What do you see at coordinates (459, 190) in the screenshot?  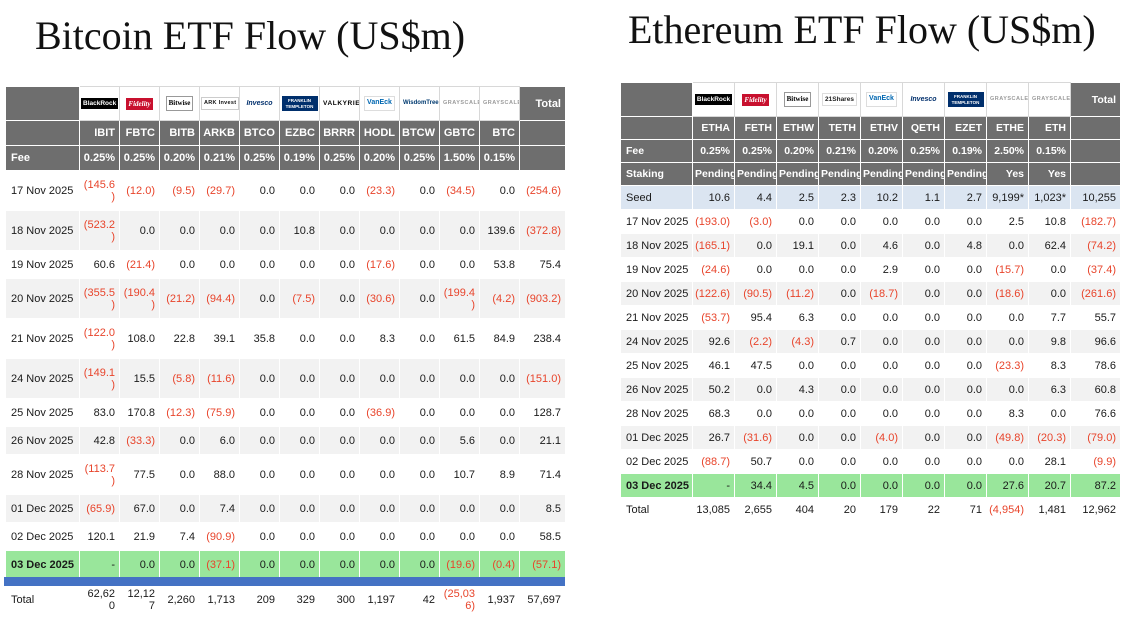 I see `value-cell: (34.5)` at bounding box center [459, 190].